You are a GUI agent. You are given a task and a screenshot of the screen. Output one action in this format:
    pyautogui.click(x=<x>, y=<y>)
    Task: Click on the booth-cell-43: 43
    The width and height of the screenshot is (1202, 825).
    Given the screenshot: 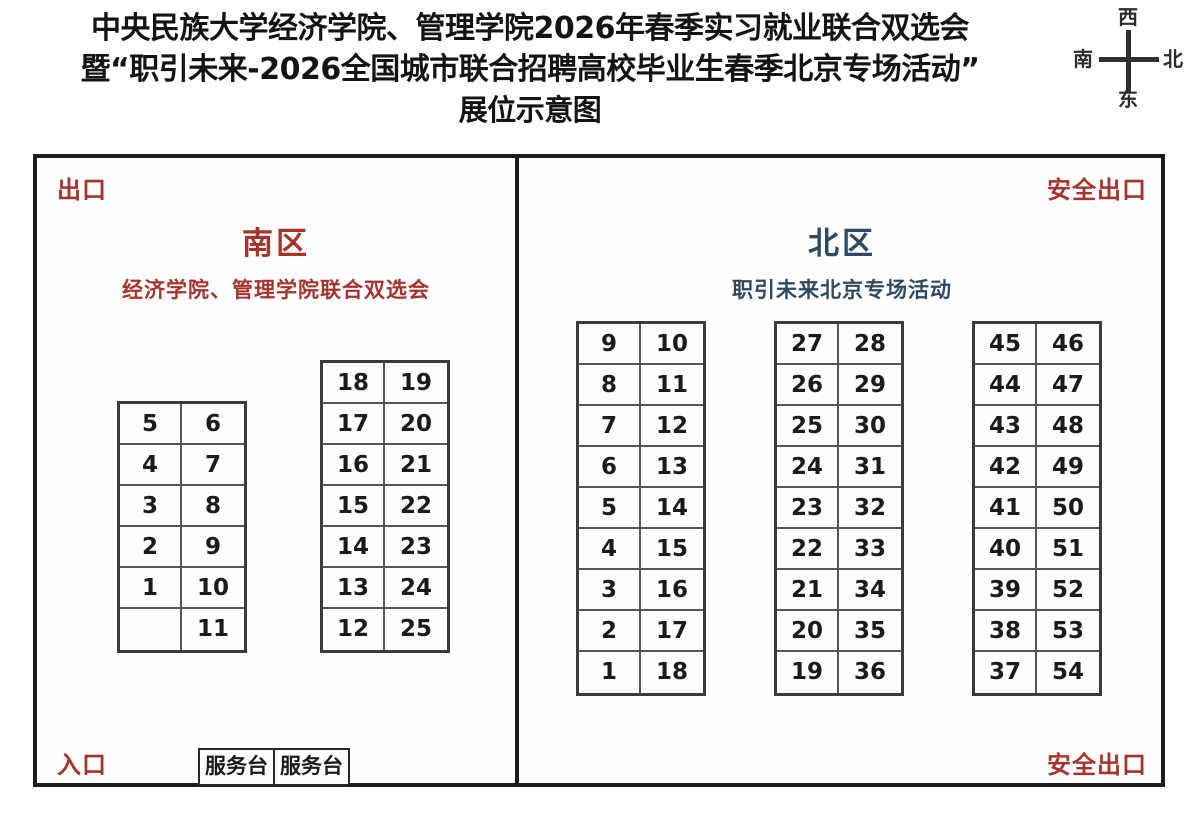 What is the action you would take?
    pyautogui.click(x=1006, y=426)
    